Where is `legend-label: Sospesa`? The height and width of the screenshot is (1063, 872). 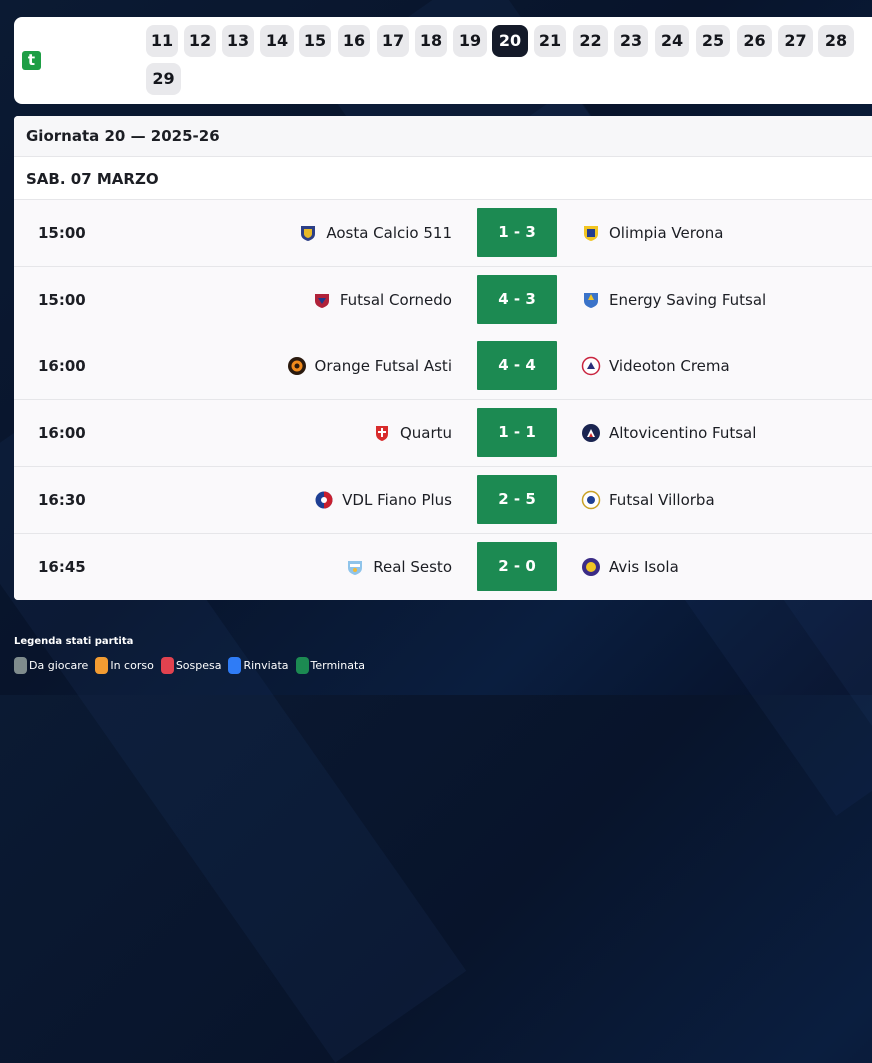 legend-label: Sospesa is located at coordinates (198, 665).